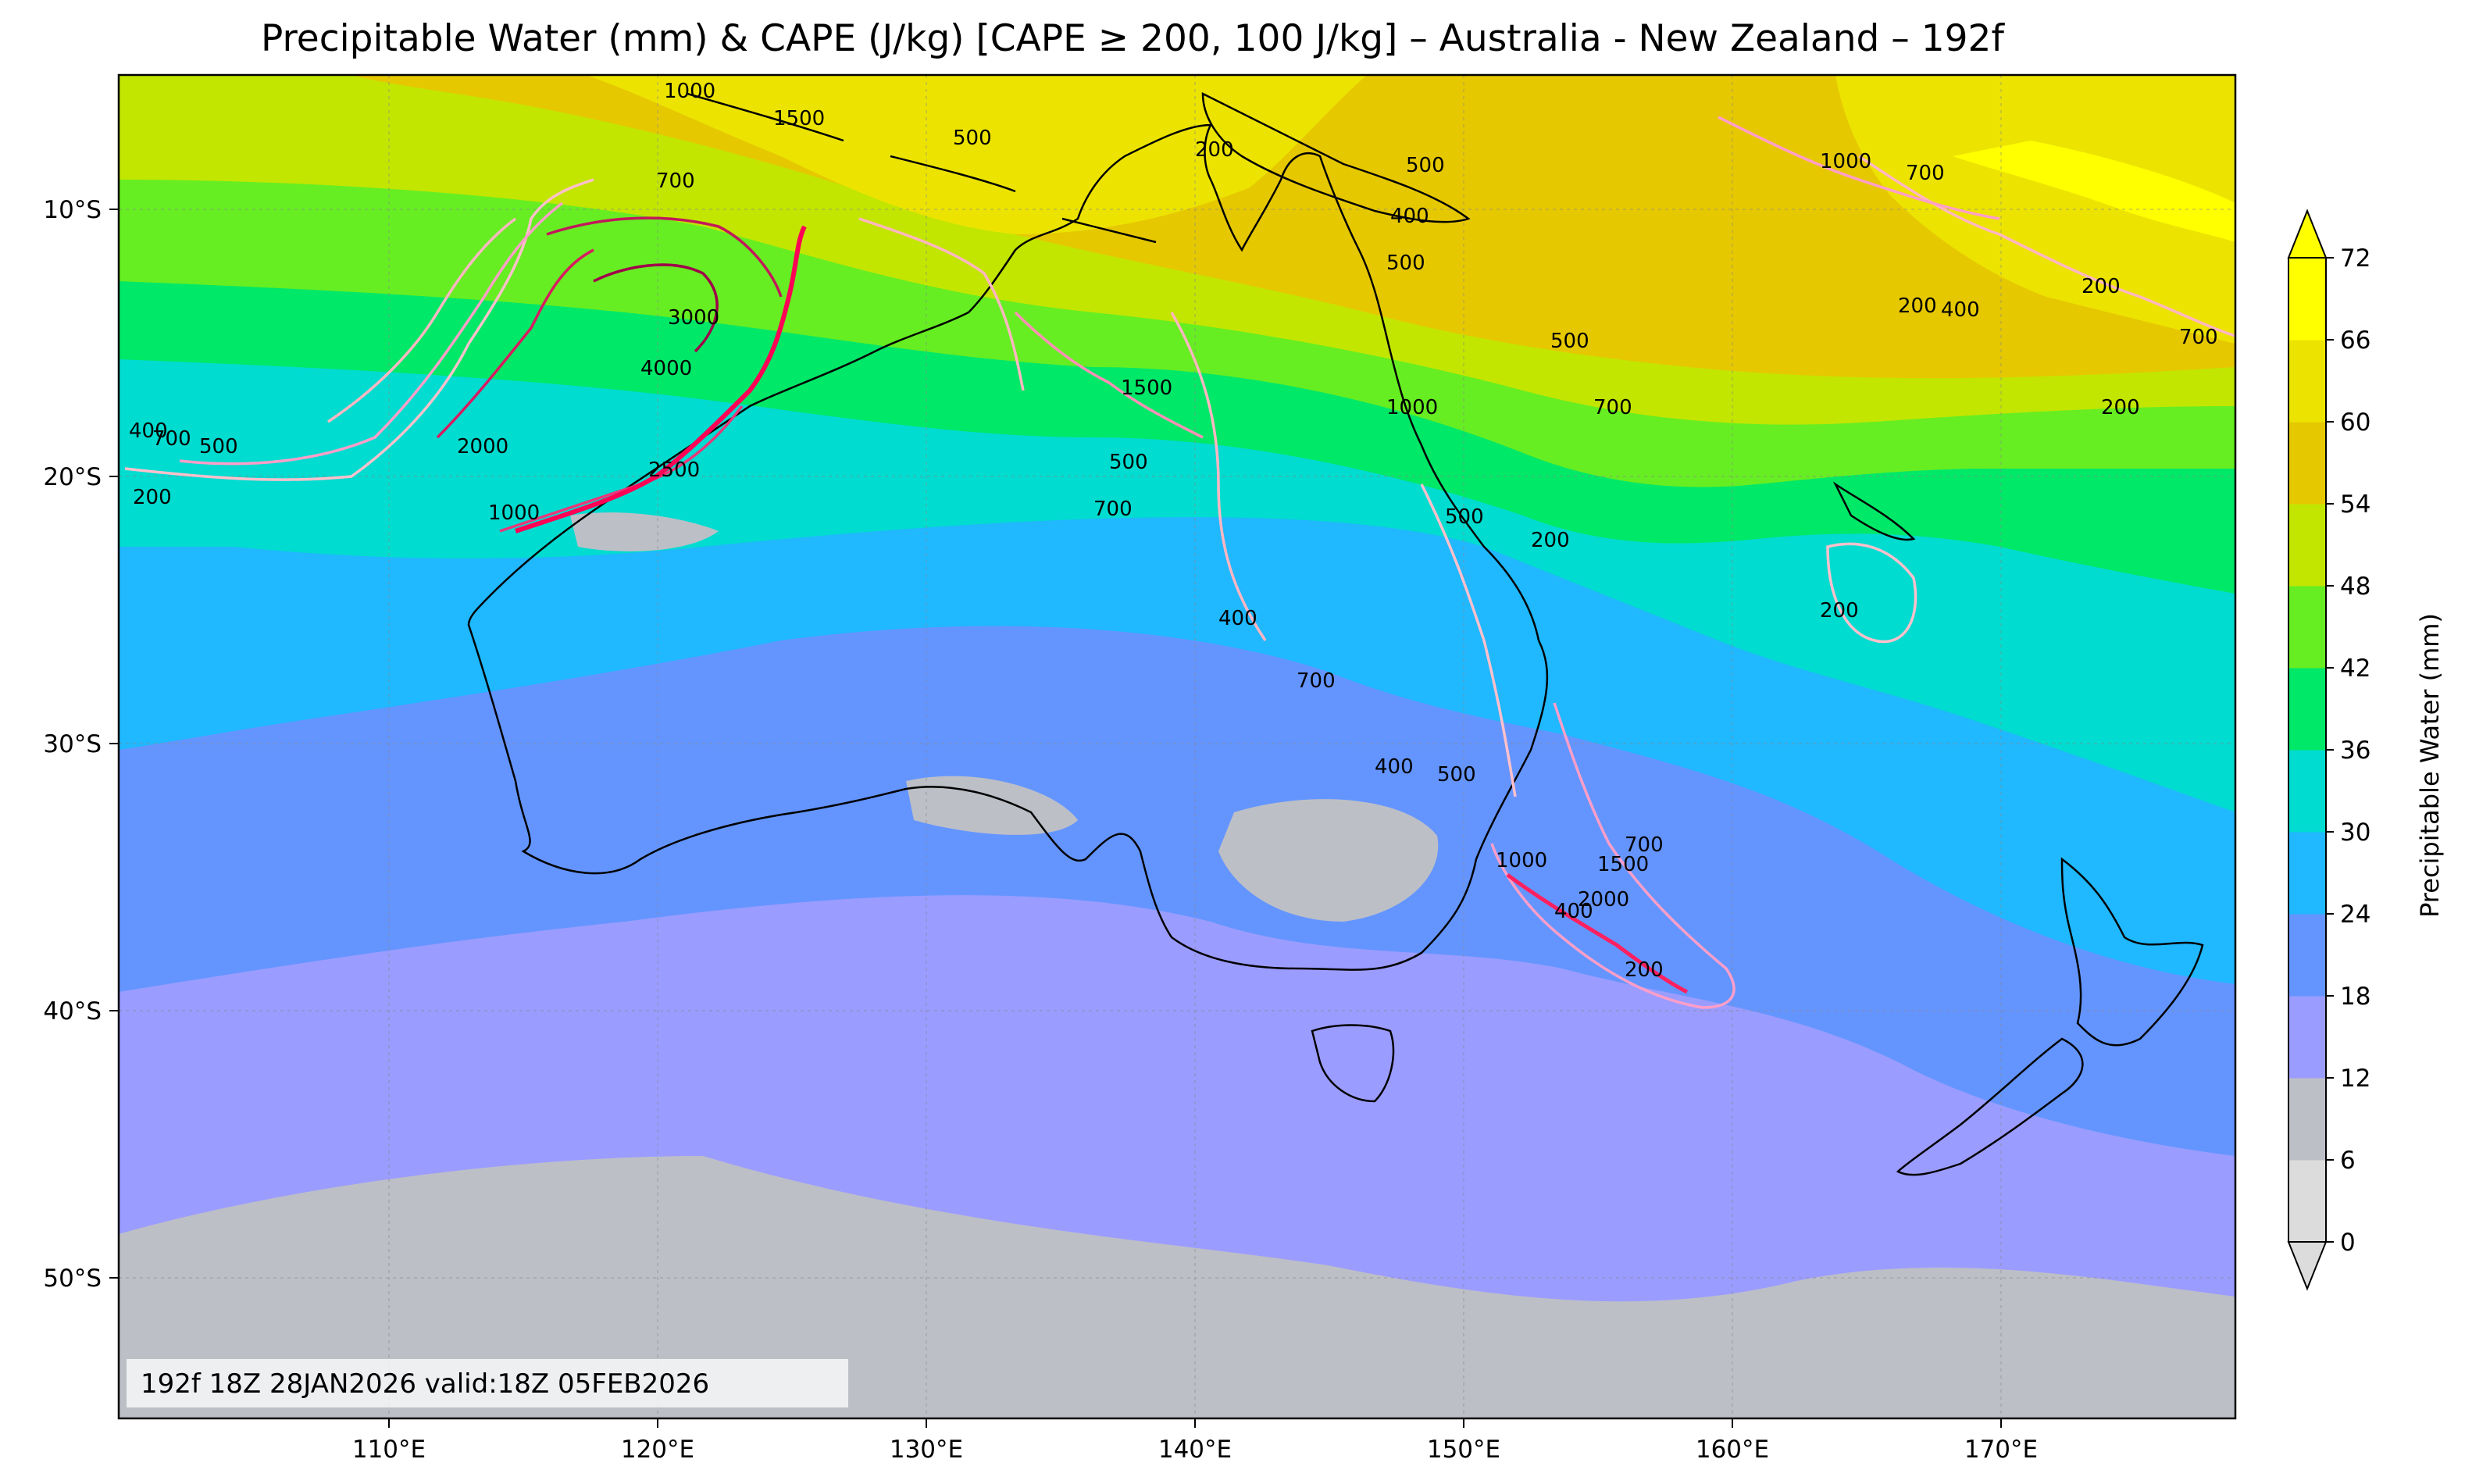  What do you see at coordinates (1336, 157) in the screenshot?
I see `coast-new-guinea` at bounding box center [1336, 157].